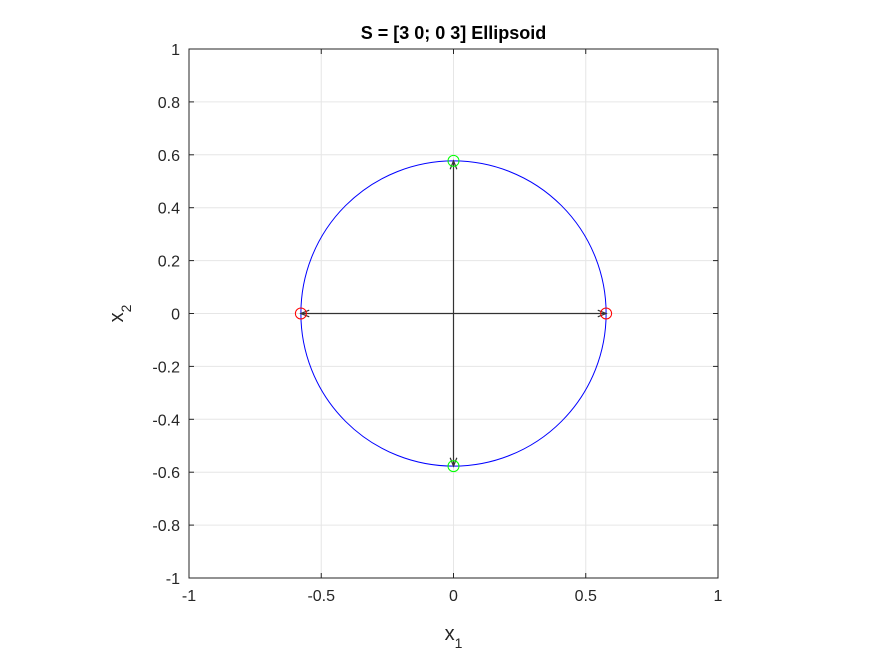 Image resolution: width=875 pixels, height=656 pixels. I want to click on y-tick-label: -0.8, so click(166, 526).